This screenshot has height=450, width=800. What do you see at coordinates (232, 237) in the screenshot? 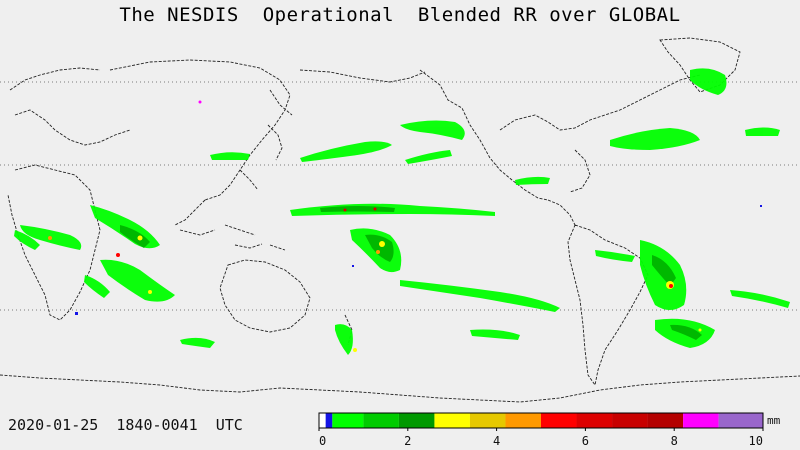
I see `coast-maritime-continent` at bounding box center [232, 237].